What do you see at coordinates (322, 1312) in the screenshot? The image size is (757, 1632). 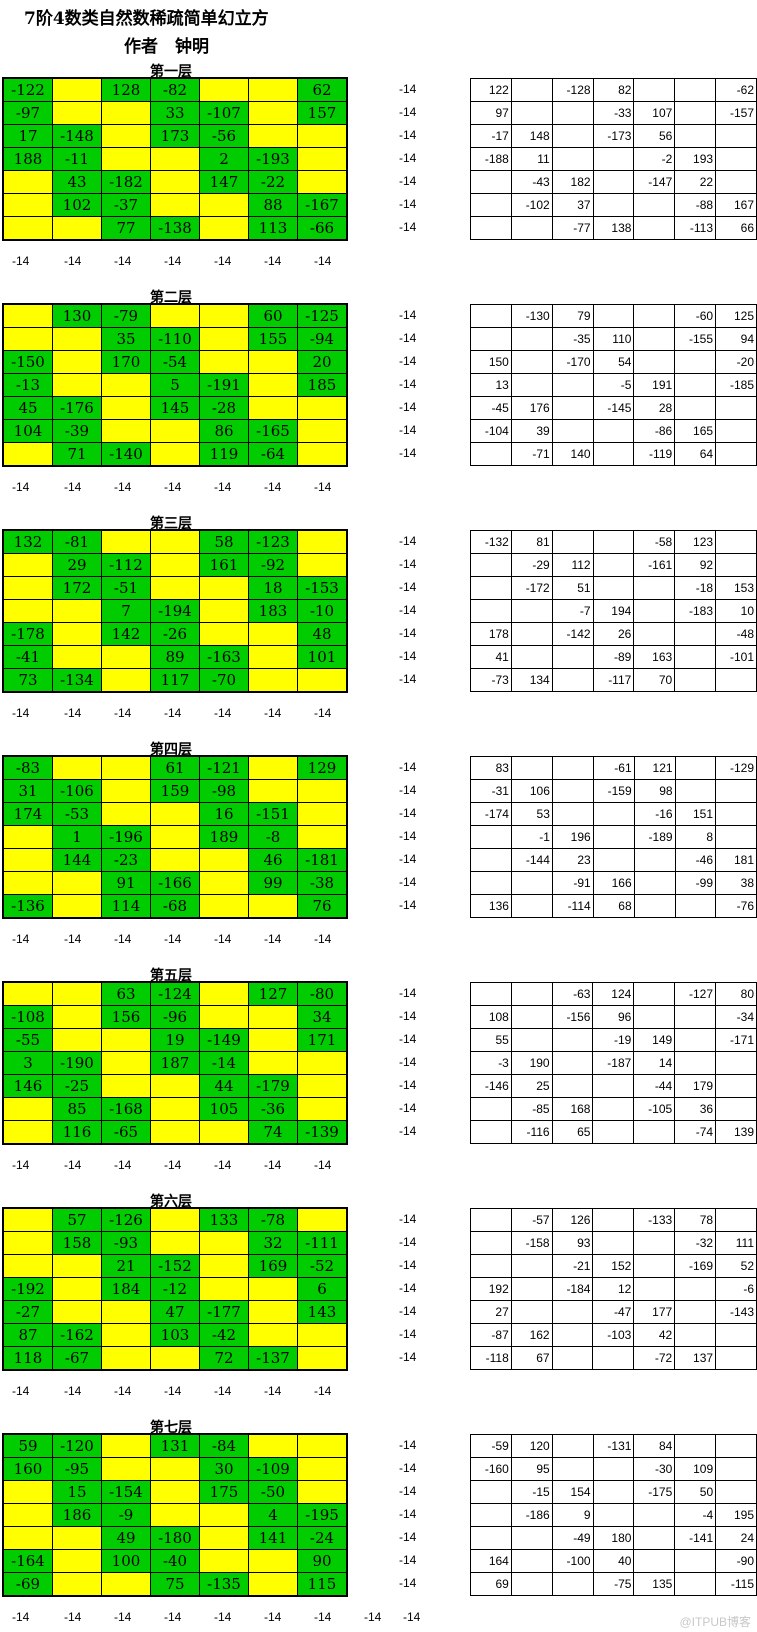 I see `grid-cell: 143` at bounding box center [322, 1312].